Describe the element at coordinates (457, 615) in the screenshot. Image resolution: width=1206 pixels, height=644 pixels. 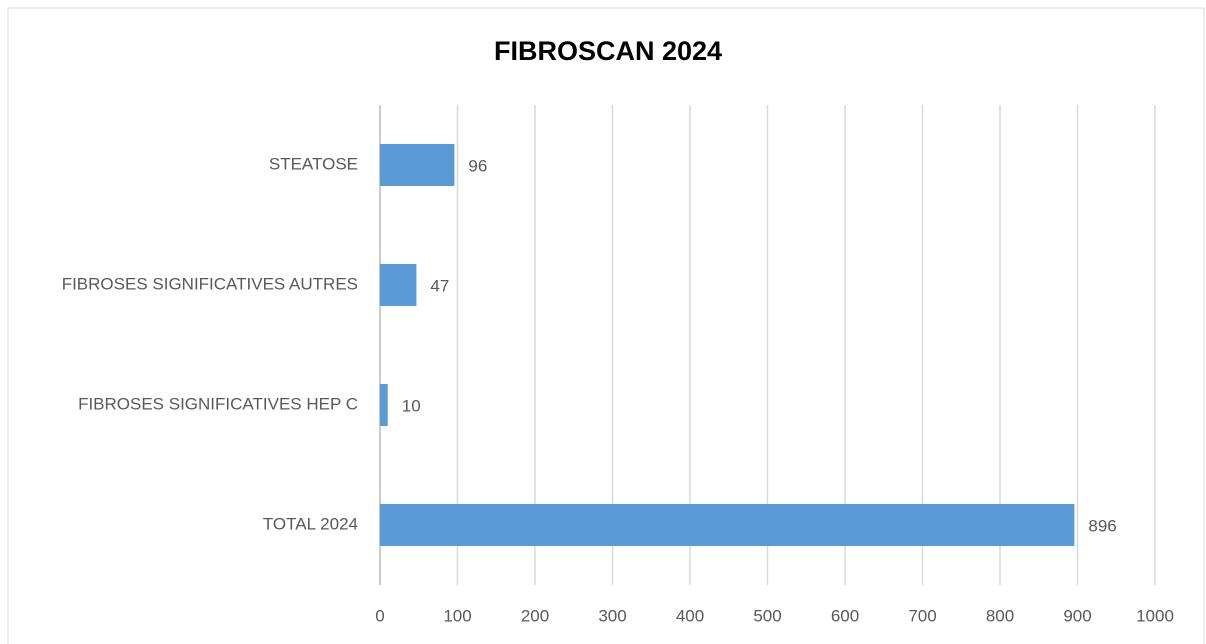
I see `x-tick-label: 100` at that location.